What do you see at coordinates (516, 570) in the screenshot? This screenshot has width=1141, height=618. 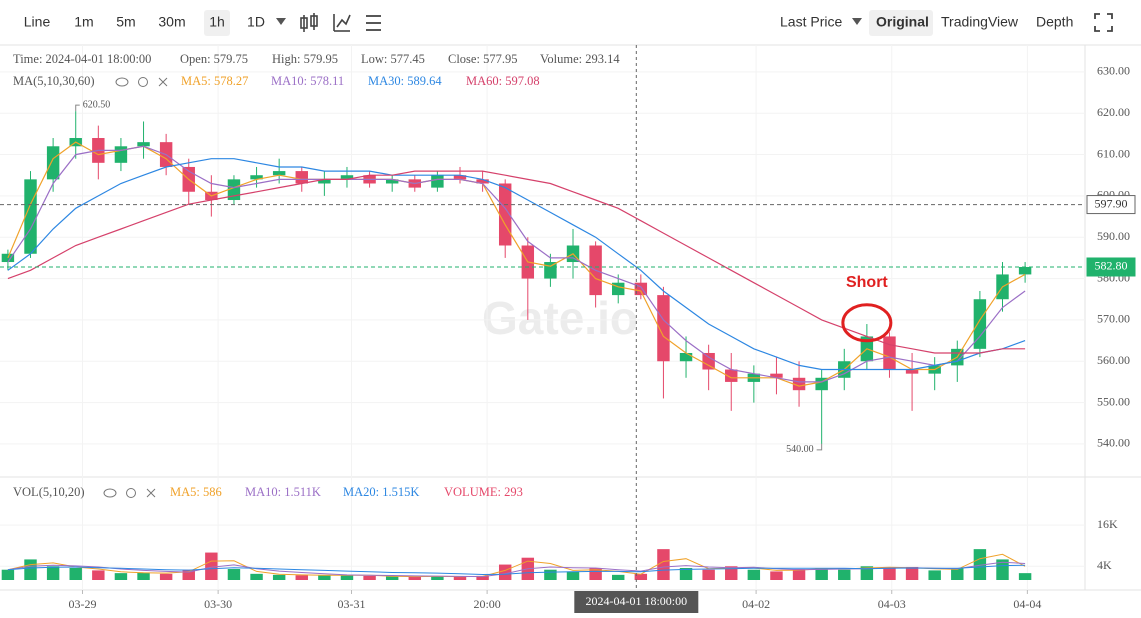 I see `vol-ma-line` at bounding box center [516, 570].